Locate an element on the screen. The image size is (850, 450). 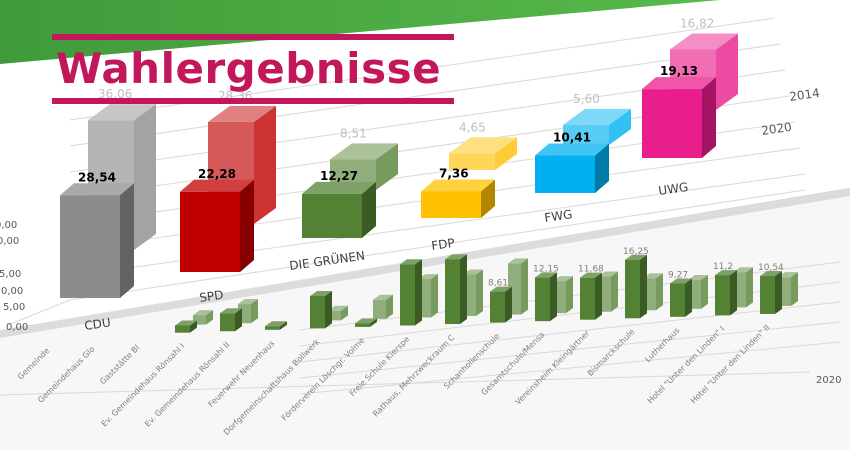
category-label: UWG is located at coordinates (673, 189).